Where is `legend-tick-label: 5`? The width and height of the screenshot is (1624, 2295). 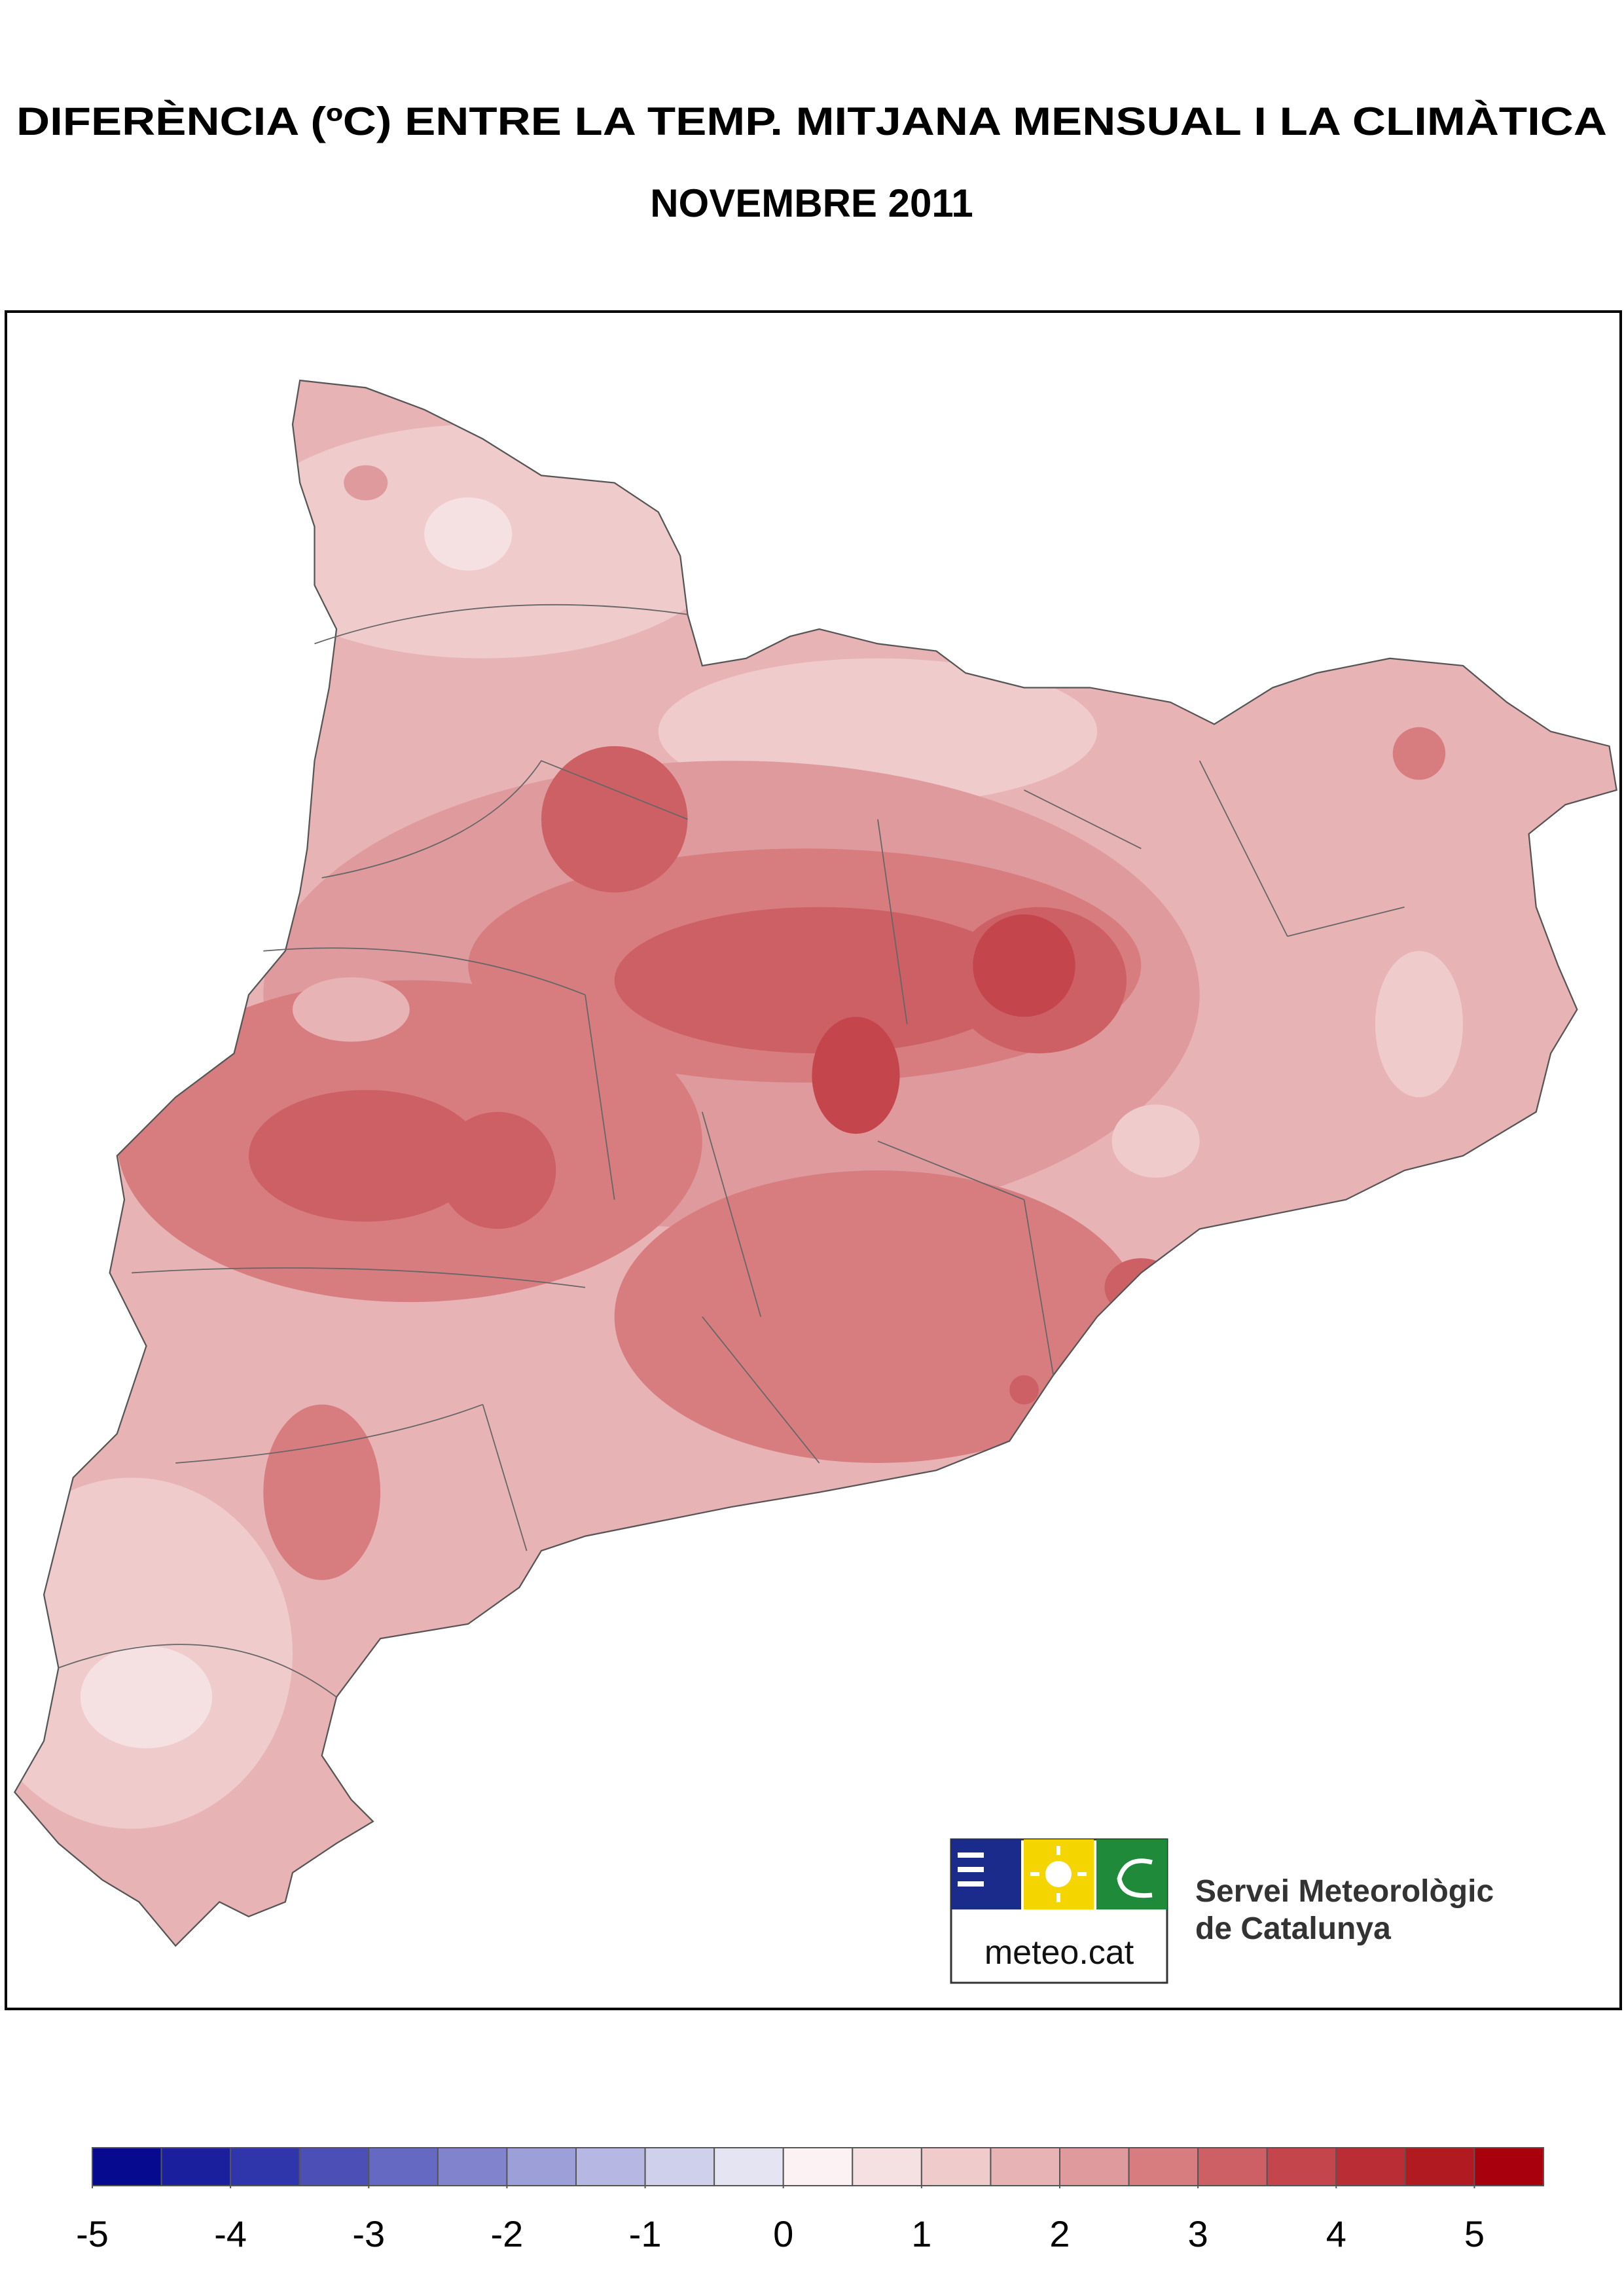
legend-tick-label: 5 is located at coordinates (1474, 2234).